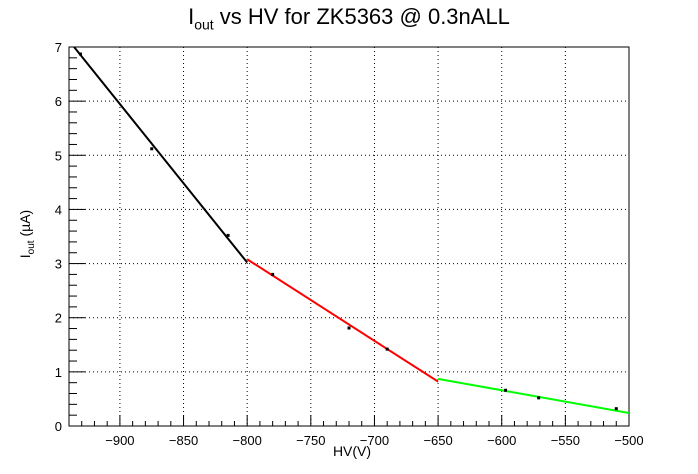 The image size is (698, 474). Describe the element at coordinates (501, 440) in the screenshot. I see `x-tick-label: −600` at that location.